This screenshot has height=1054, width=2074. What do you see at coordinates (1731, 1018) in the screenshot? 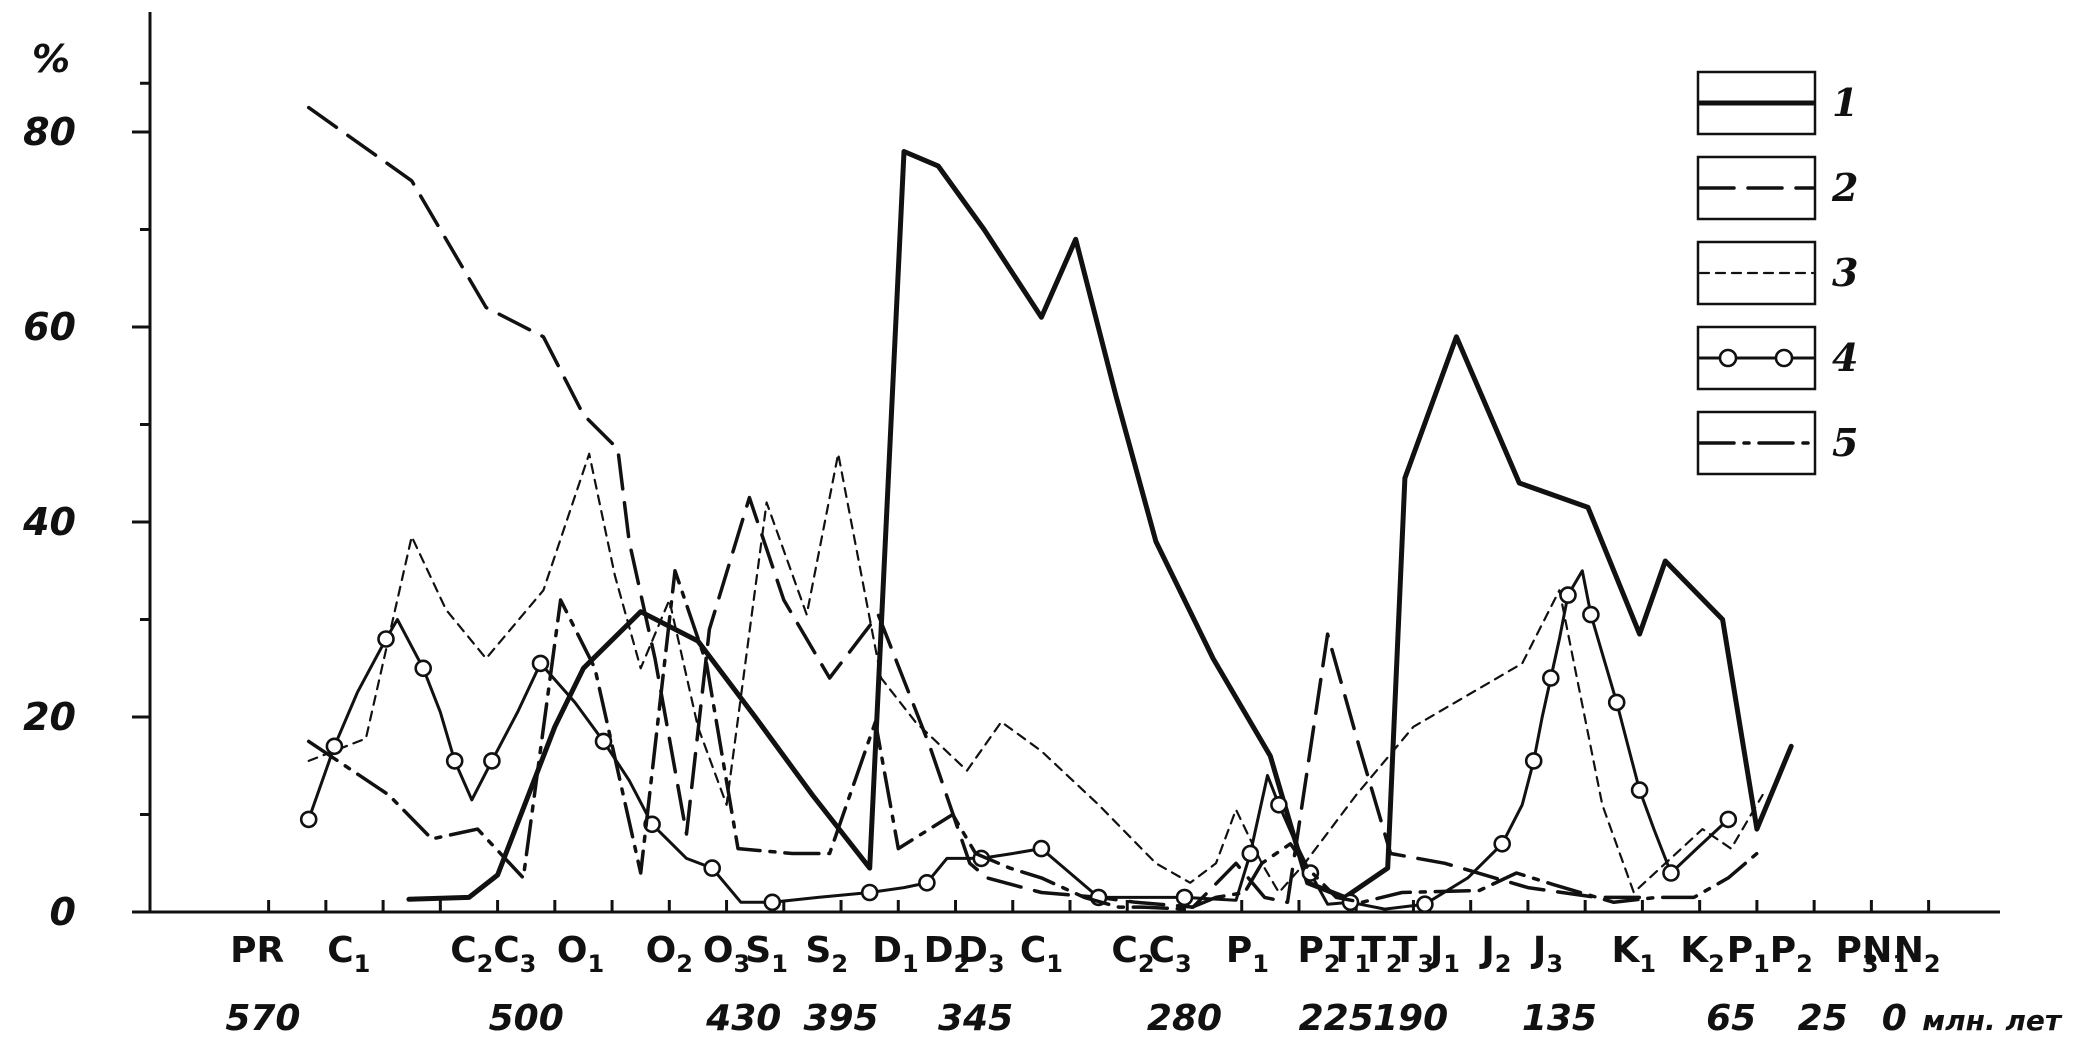
I see `age-label: 65` at bounding box center [1731, 1018].